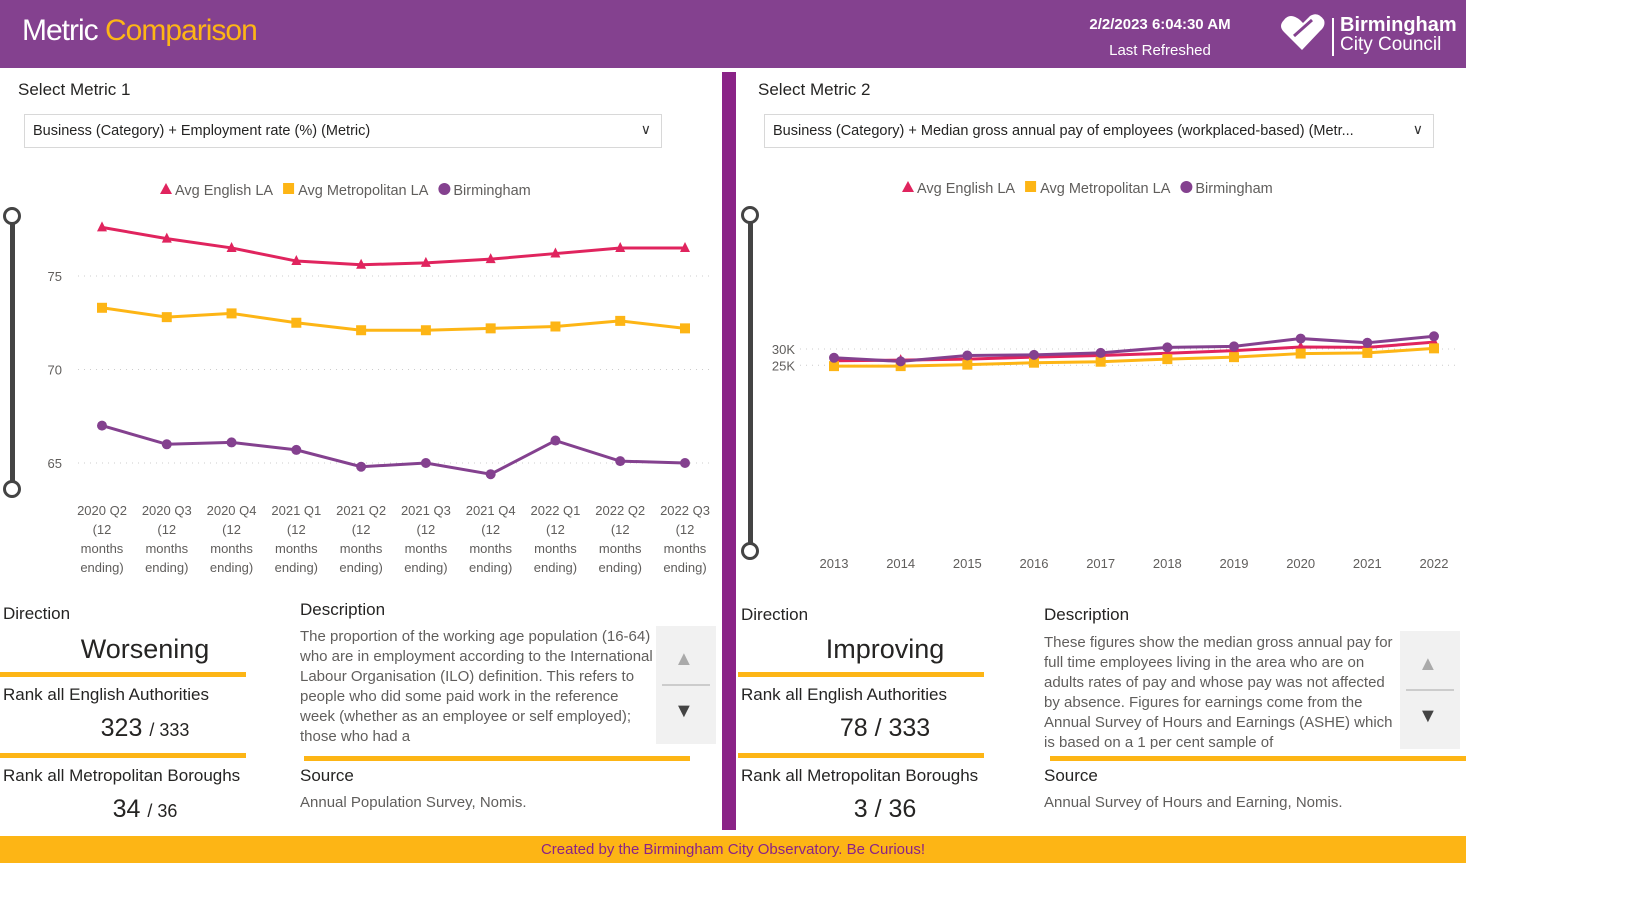 This screenshot has height=908, width=1650. I want to click on x-tick-line: 2021 Q1, so click(296, 510).